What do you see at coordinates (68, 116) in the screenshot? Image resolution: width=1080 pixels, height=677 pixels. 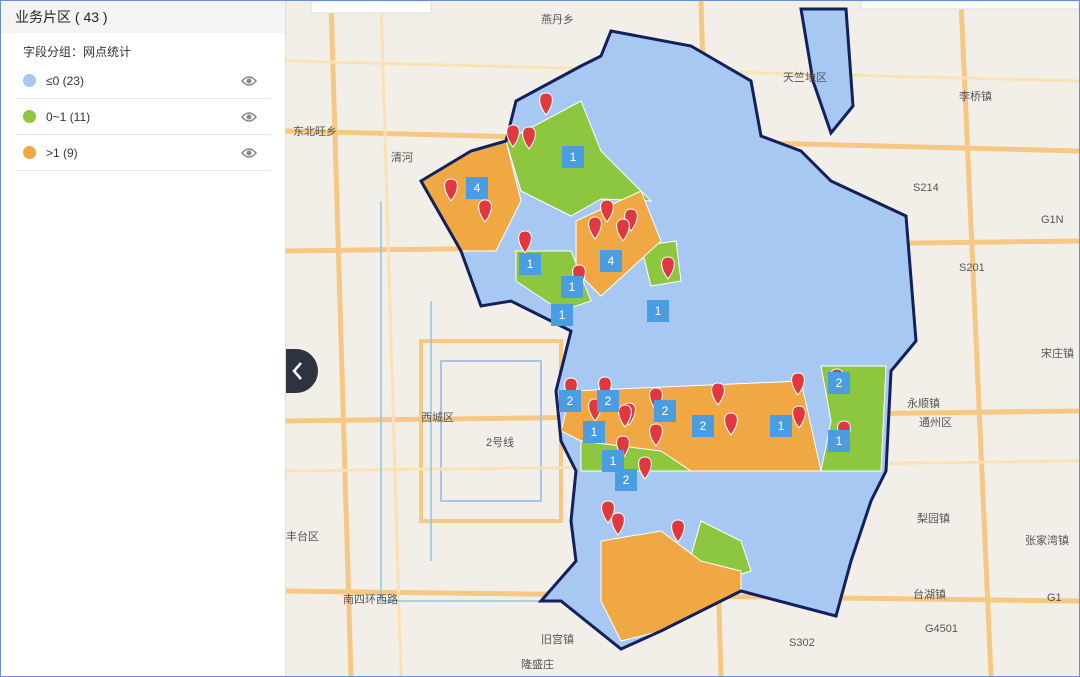 I see `legend-label: 0~1 (11)` at bounding box center [68, 116].